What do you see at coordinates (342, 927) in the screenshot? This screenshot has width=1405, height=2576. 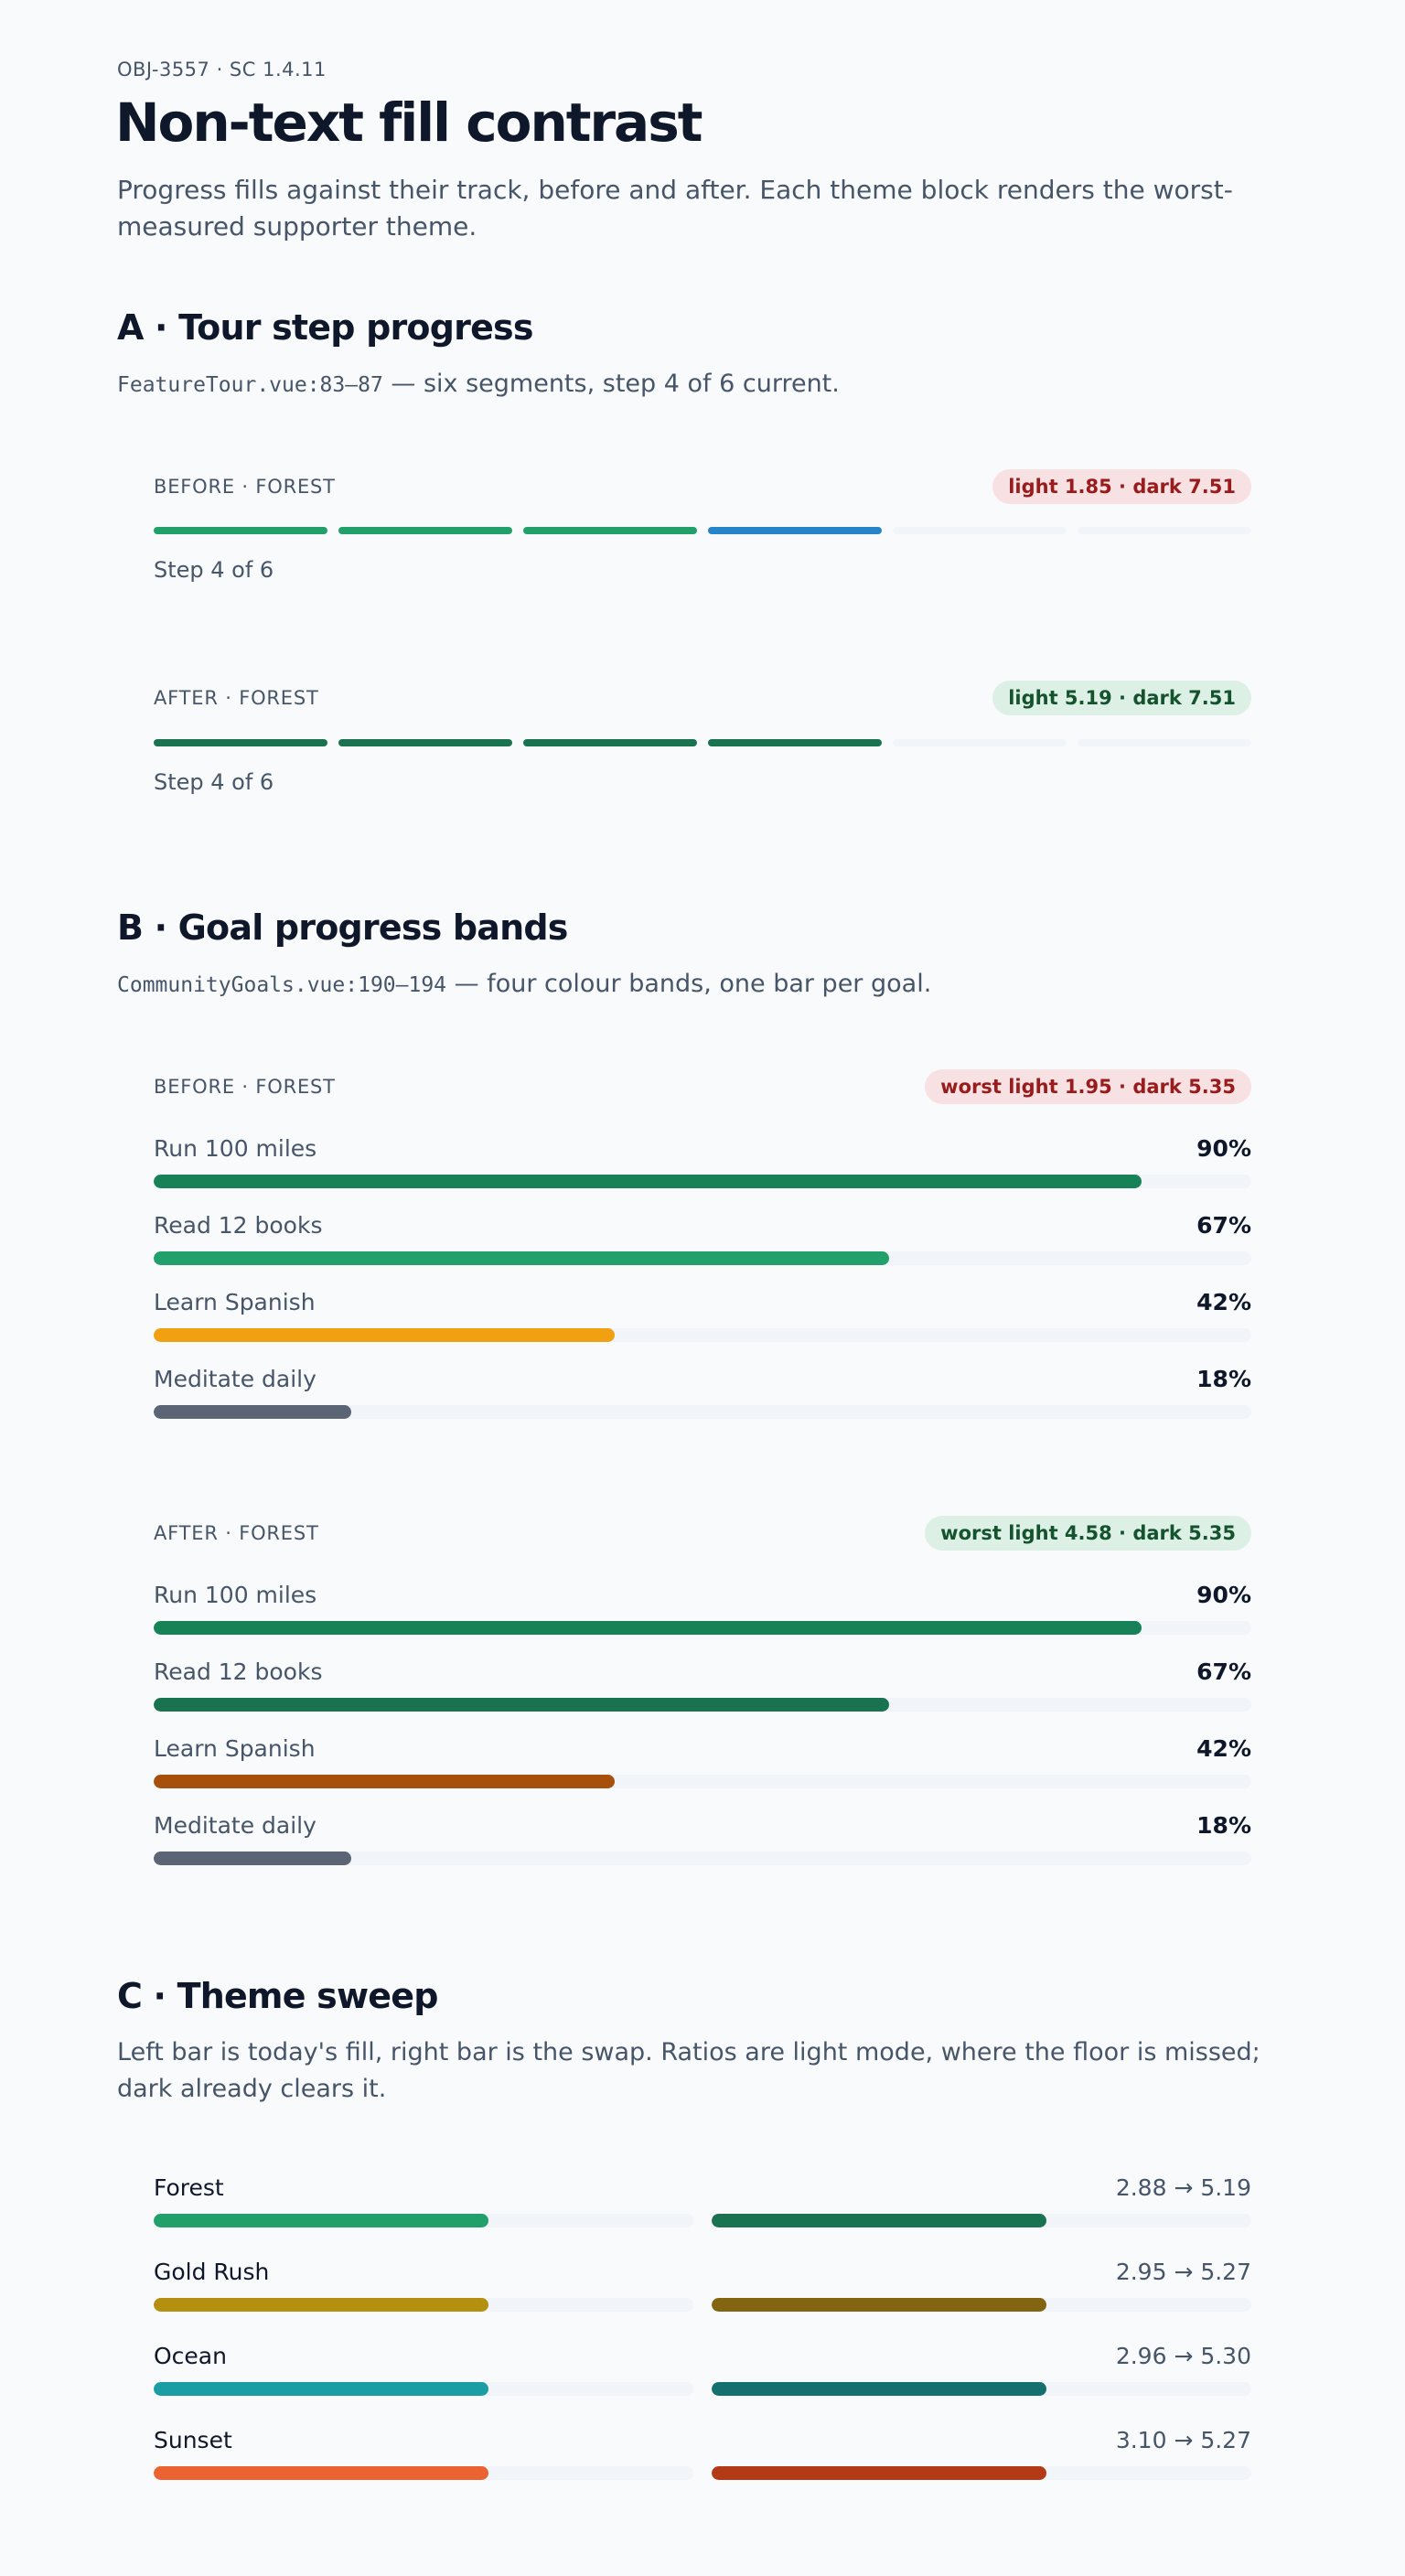 I see `section-b-title: B · Goal progress bands` at bounding box center [342, 927].